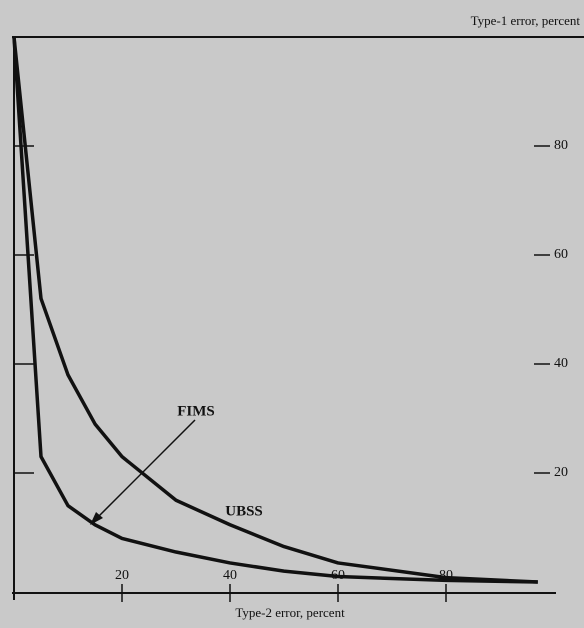  I want to click on y-tick-label: 80, so click(561, 145).